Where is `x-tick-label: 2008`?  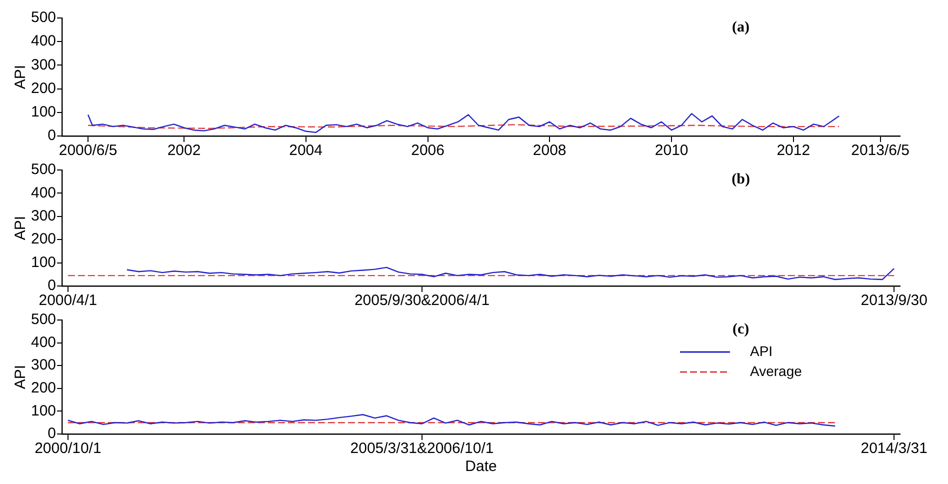
x-tick-label: 2008 is located at coordinates (549, 151).